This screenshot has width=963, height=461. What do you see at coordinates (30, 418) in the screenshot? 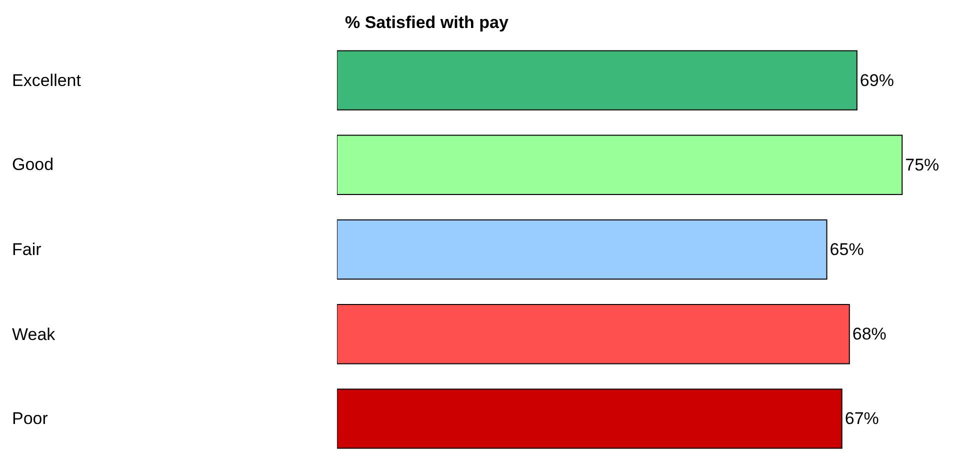
I see `y-tick-label: Poor` at bounding box center [30, 418].